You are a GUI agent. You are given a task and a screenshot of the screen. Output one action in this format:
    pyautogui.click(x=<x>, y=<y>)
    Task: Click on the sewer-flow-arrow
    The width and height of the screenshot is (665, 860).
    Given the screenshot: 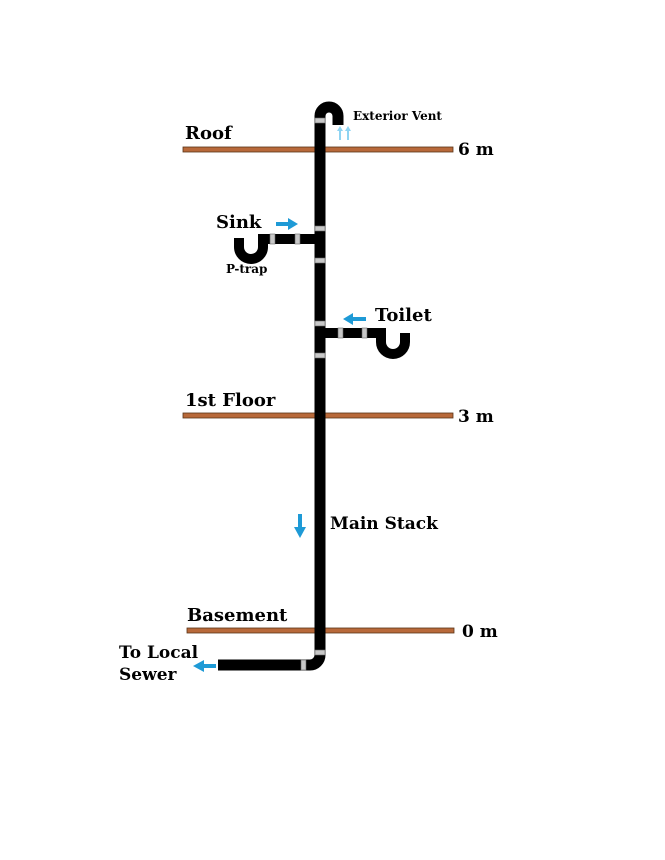 What is the action you would take?
    pyautogui.click(x=204, y=666)
    